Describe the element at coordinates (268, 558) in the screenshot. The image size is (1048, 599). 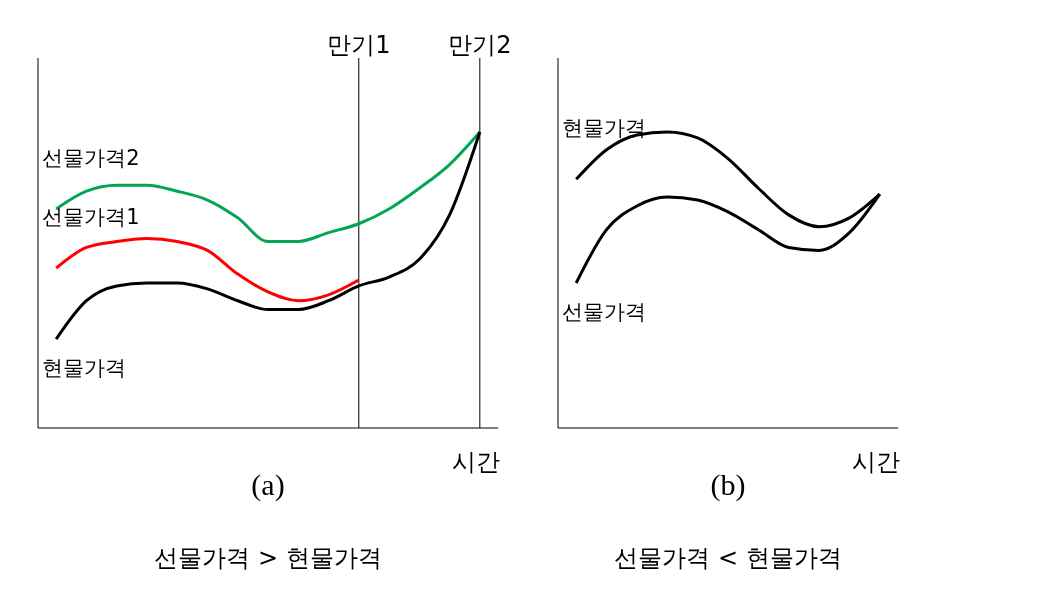
I see `text: 선물가격 > 현물가격` at that location.